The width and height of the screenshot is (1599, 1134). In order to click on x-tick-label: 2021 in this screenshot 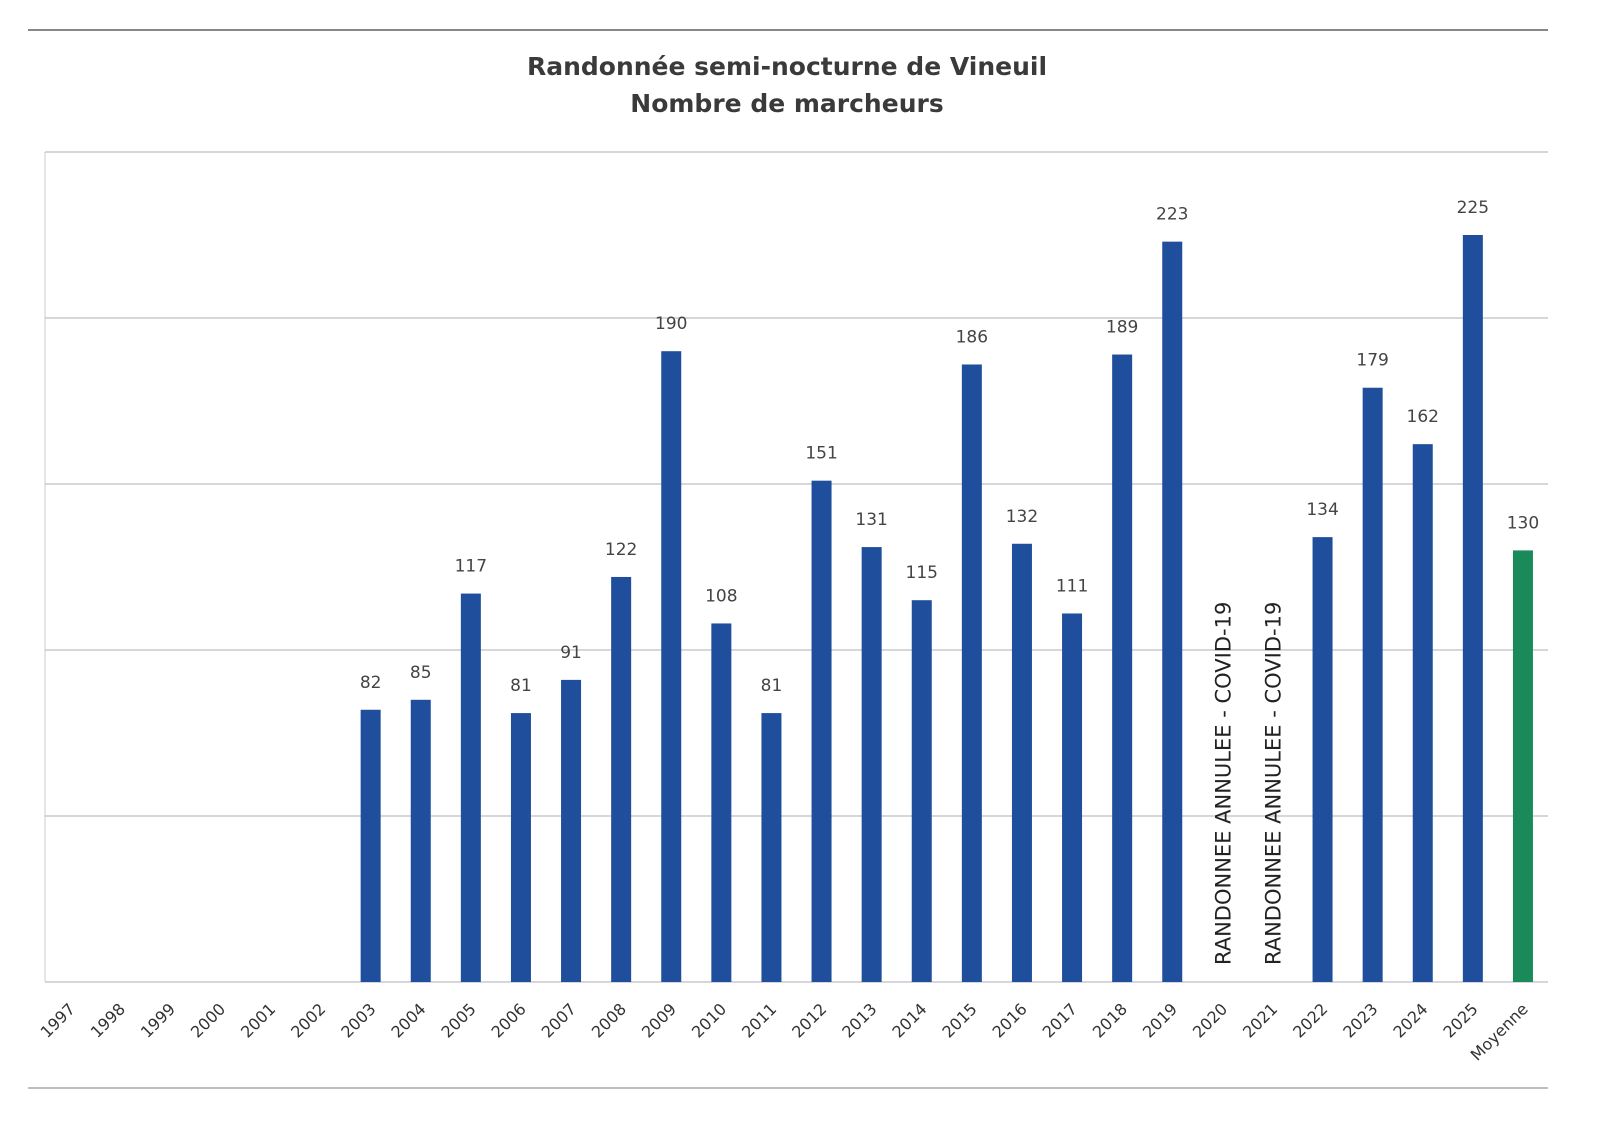, I will do `click(1260, 1020)`.